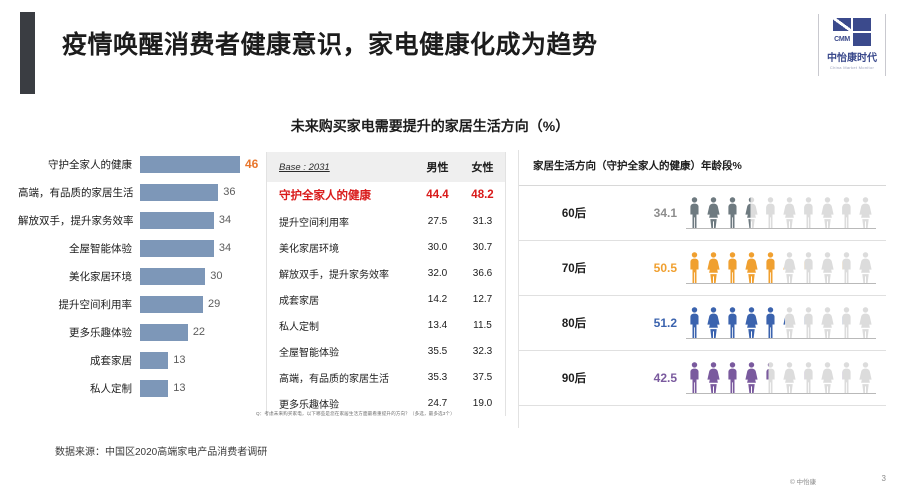  I want to click on table-cell-male: 27.5, so click(437, 221).